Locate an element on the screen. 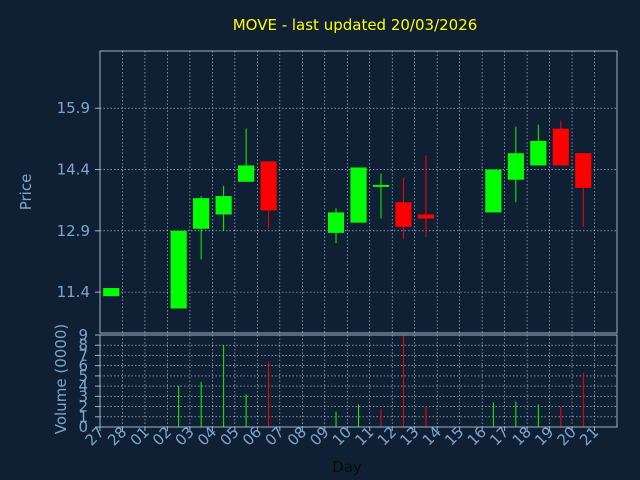 This screenshot has width=640, height=480. volume-y-tick-label: 3 is located at coordinates (83, 396).